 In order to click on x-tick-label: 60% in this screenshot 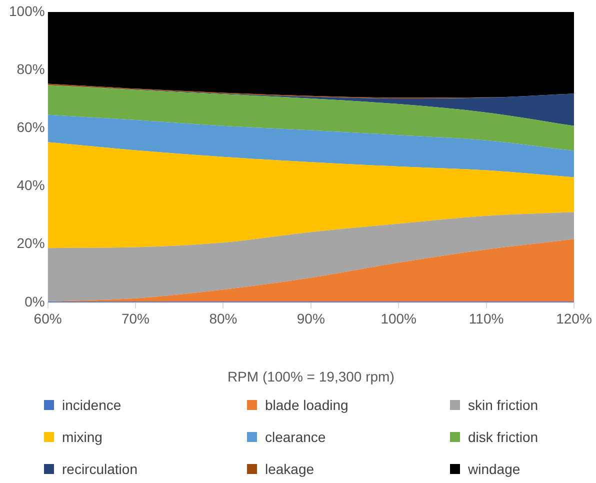, I will do `click(48, 318)`.